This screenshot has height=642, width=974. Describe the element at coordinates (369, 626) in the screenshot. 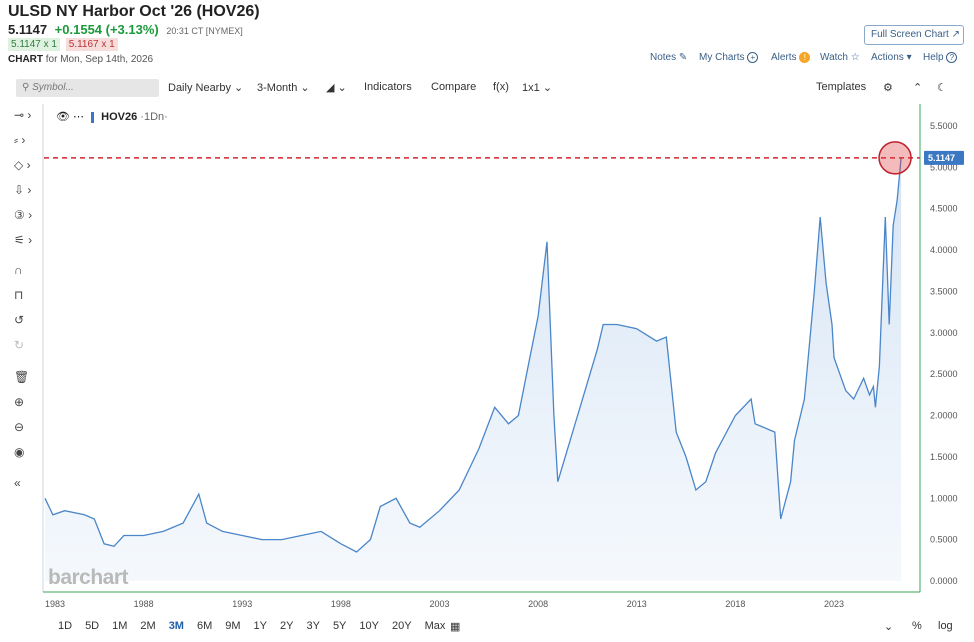

I see `period-button-10y: 10Y` at that location.